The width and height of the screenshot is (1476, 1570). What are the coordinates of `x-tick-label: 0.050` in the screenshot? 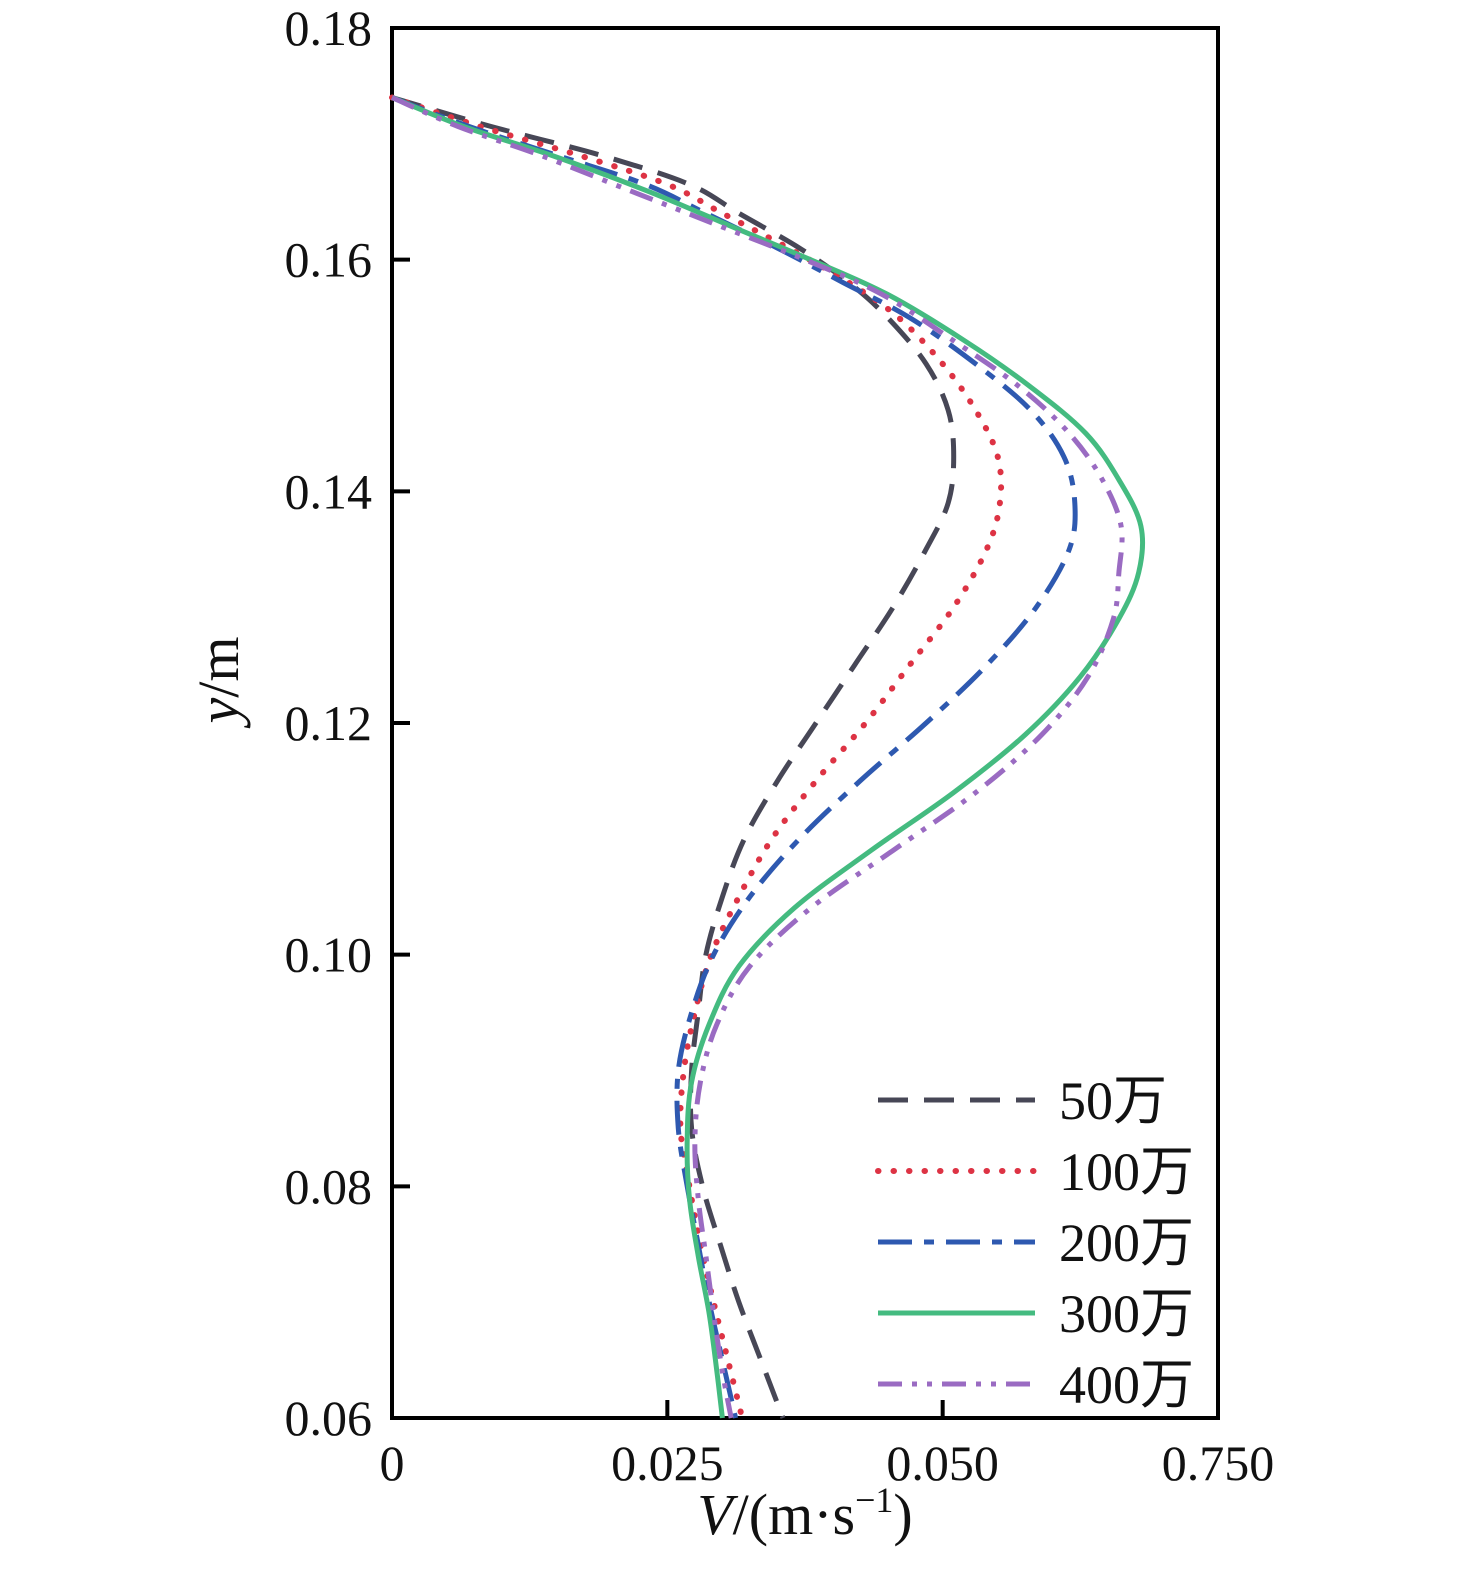 It's located at (942, 1463).